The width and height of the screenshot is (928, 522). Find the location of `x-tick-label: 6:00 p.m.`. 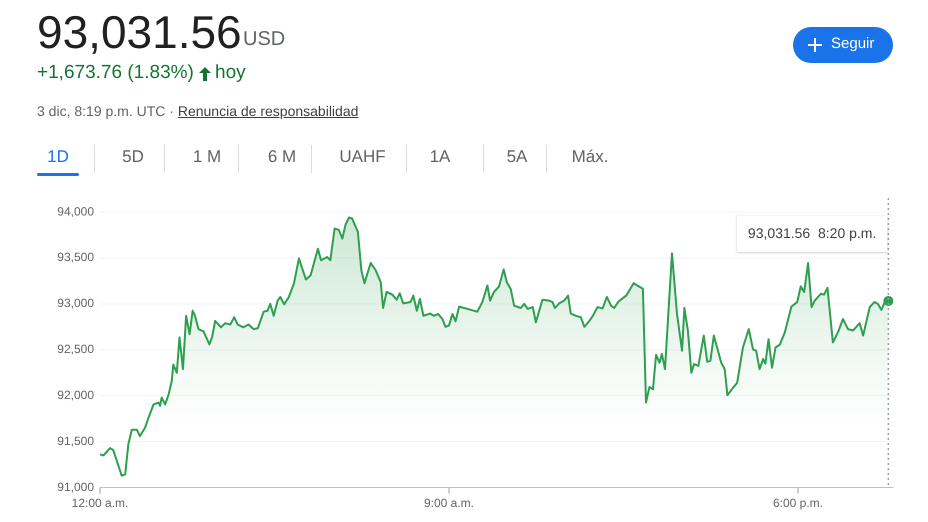

x-tick-label: 6:00 p.m. is located at coordinates (798, 503).